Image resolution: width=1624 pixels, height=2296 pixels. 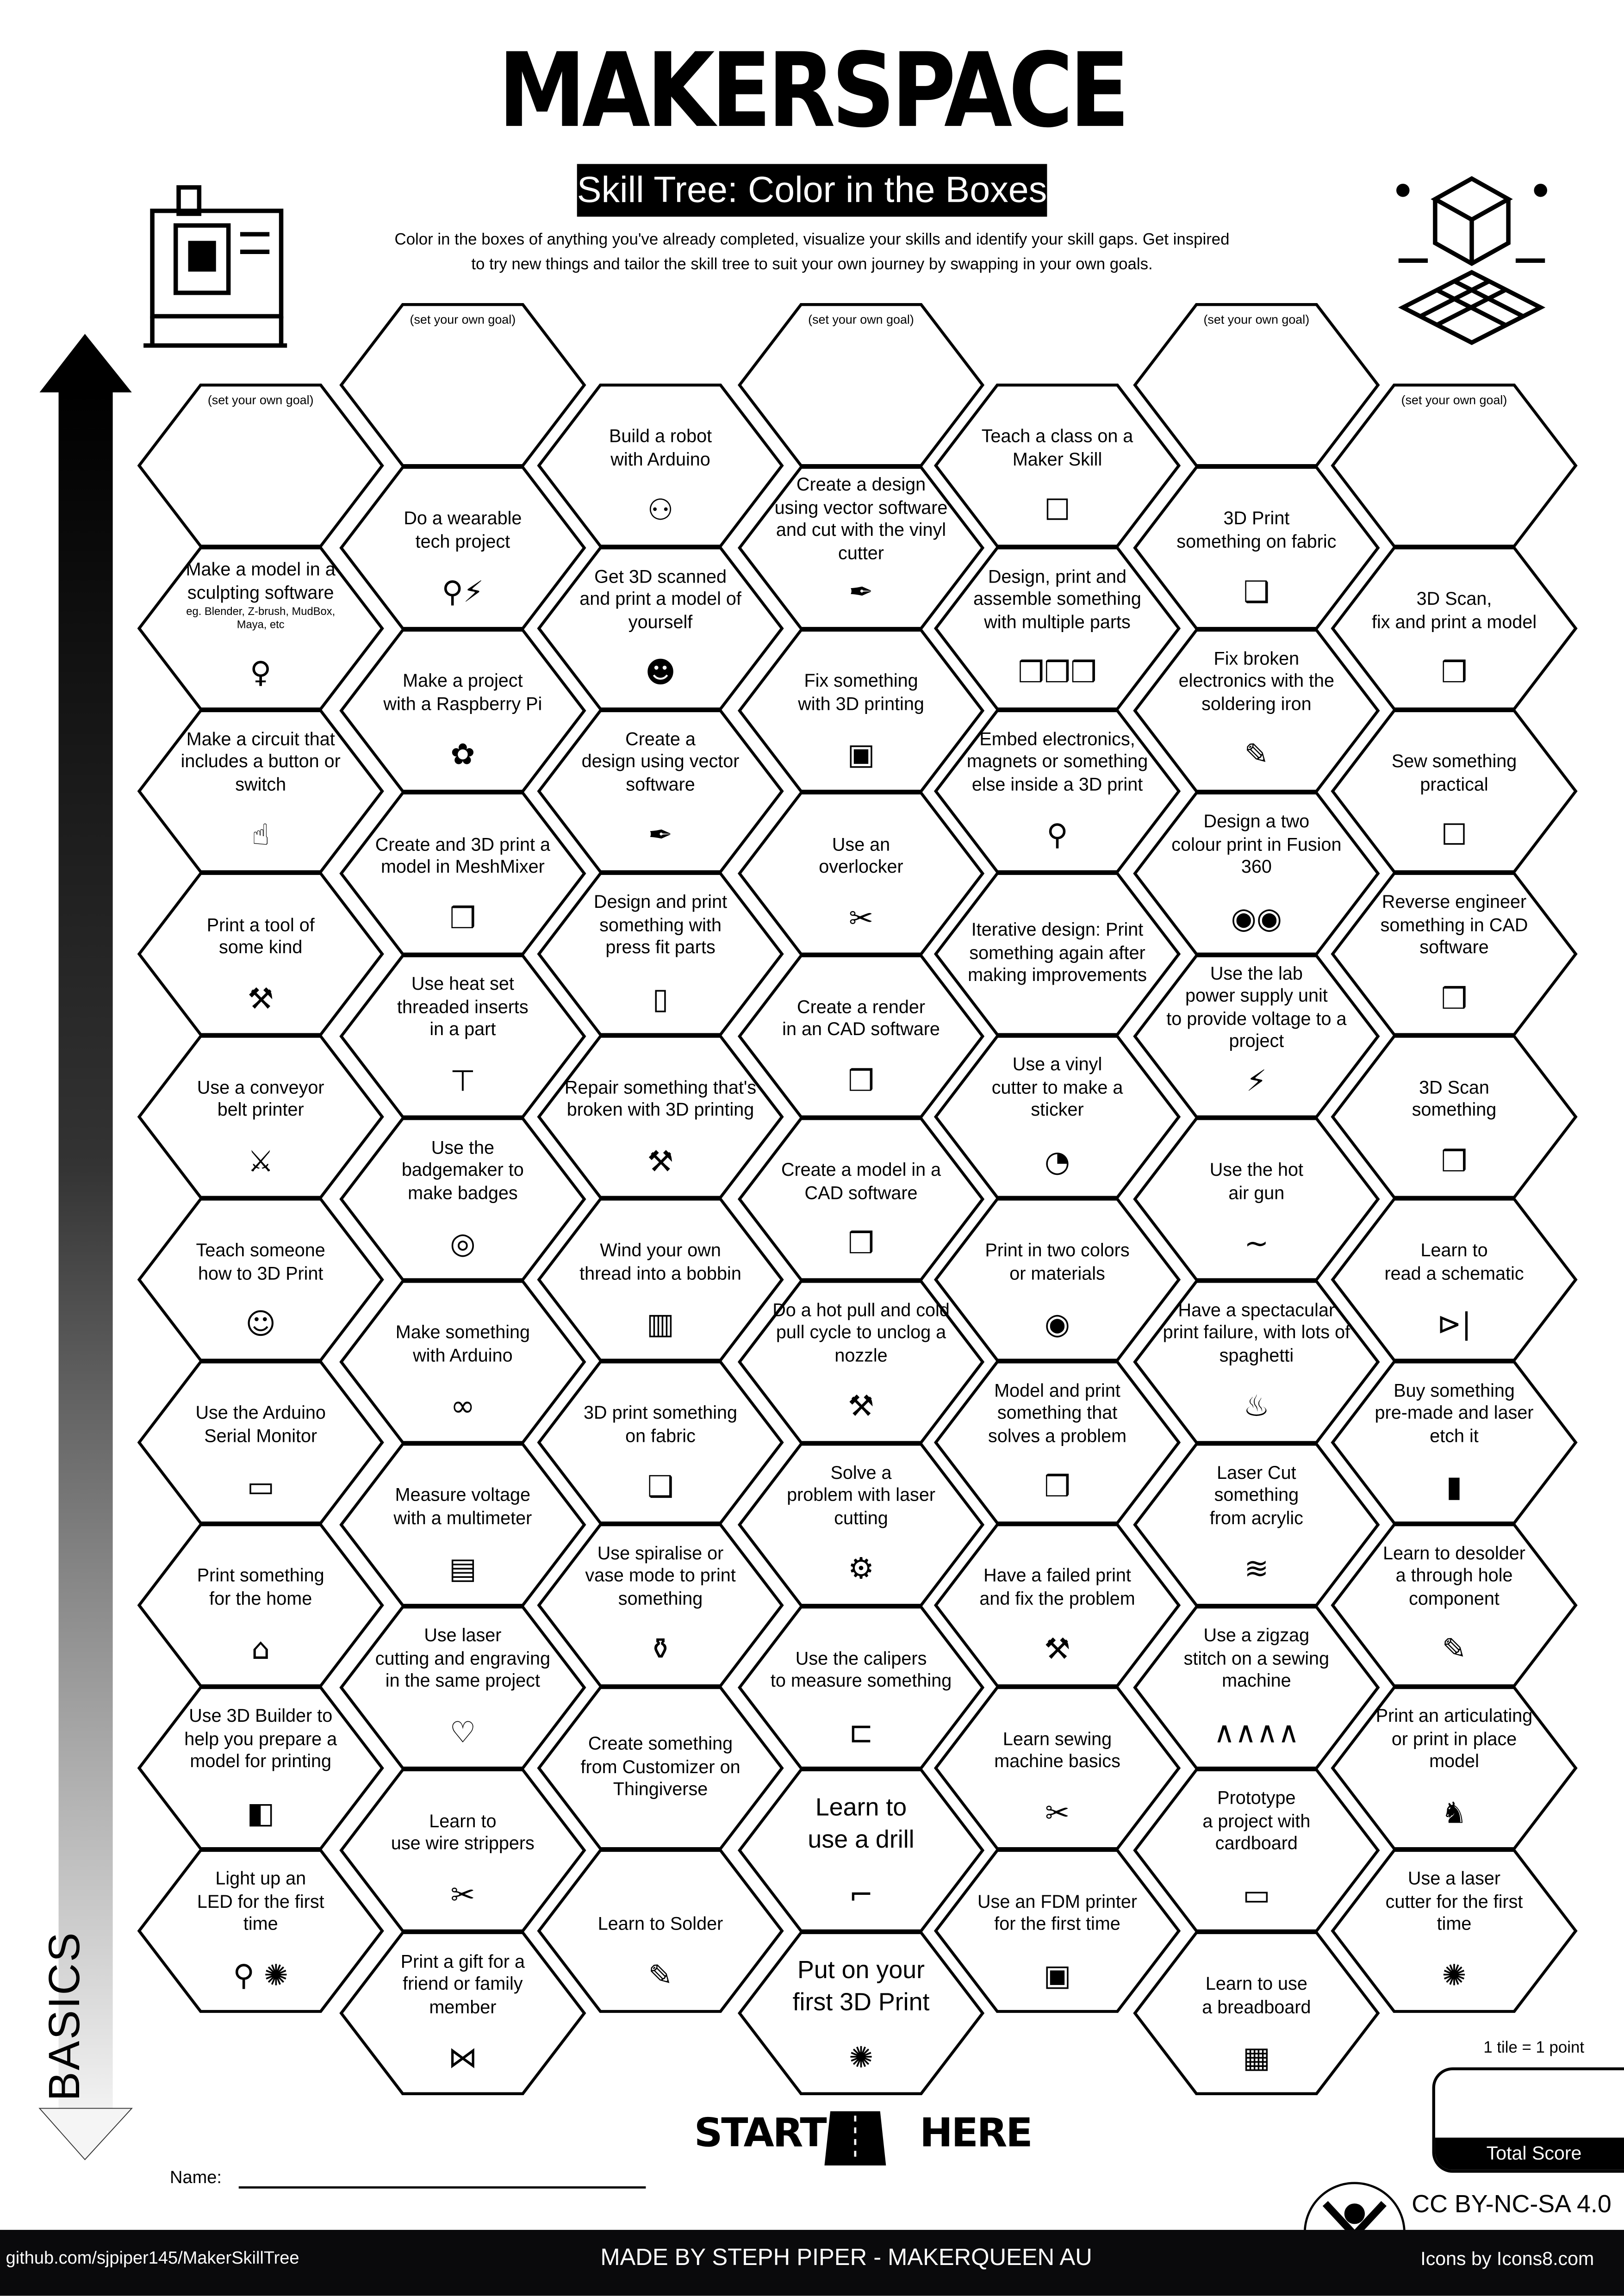 I want to click on skill-label: Use heat set threaded inserts in a part, so click(x=462, y=1008).